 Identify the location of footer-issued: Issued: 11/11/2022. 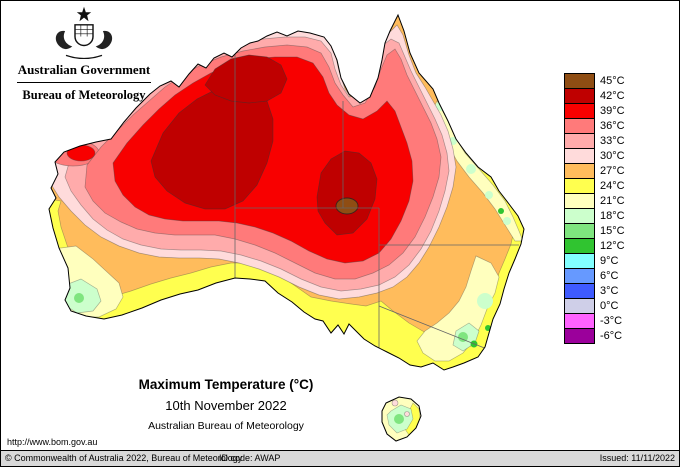
(637, 458).